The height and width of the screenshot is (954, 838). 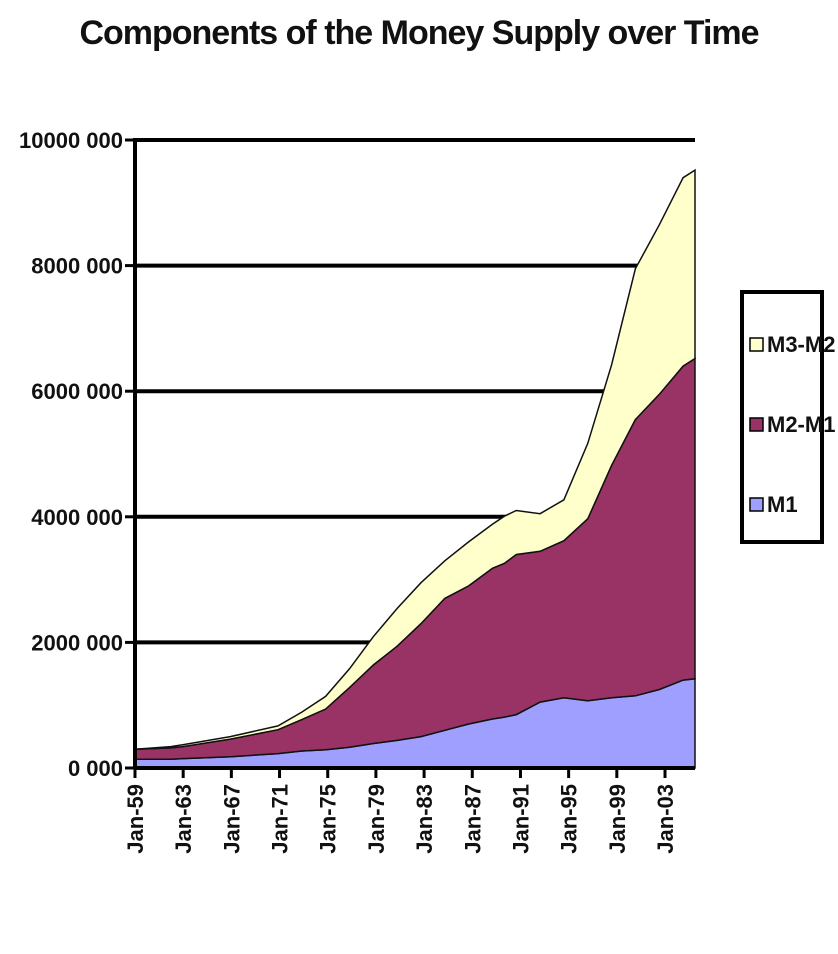 What do you see at coordinates (231, 819) in the screenshot?
I see `x-tick-label: Jan-67` at bounding box center [231, 819].